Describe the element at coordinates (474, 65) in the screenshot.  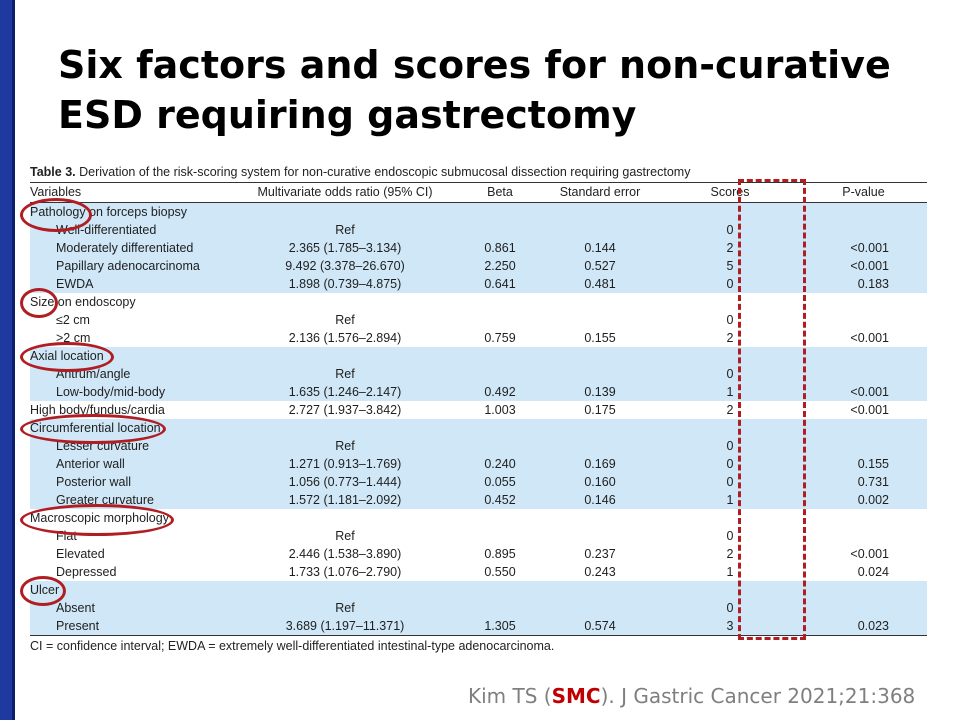
I see `slide-title-line-1: Six factors and scores for non-curative` at that location.